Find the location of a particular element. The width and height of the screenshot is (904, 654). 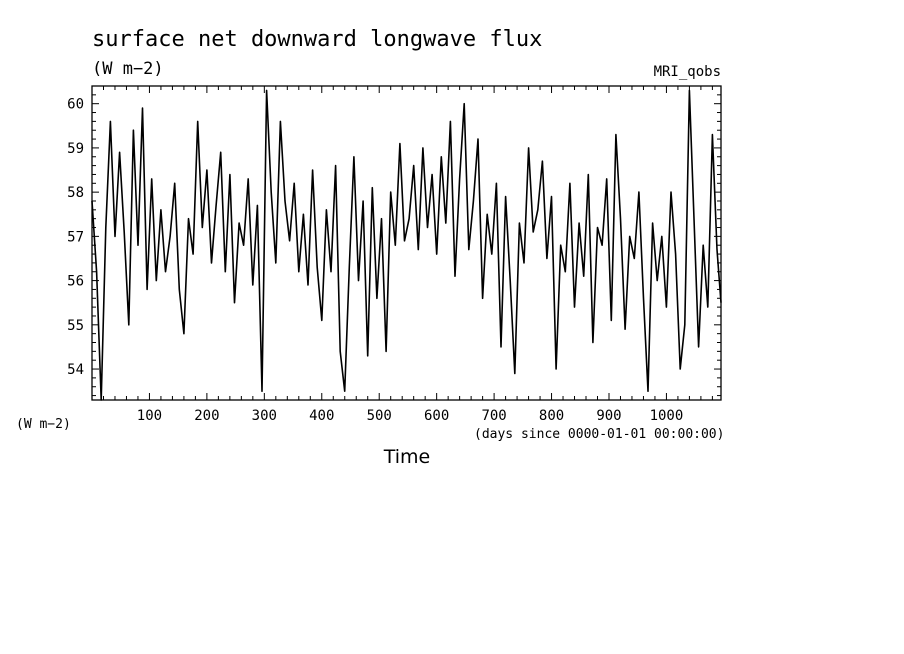

x-tick-label: 500 is located at coordinates (379, 416).